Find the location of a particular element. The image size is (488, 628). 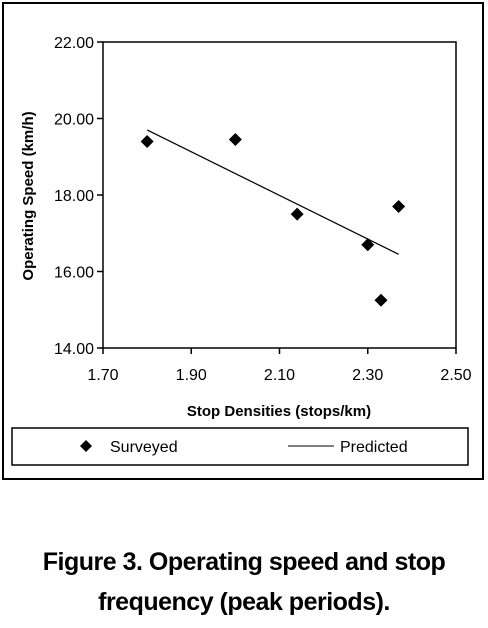

y-tick-label: 22.00 is located at coordinates (74, 43).